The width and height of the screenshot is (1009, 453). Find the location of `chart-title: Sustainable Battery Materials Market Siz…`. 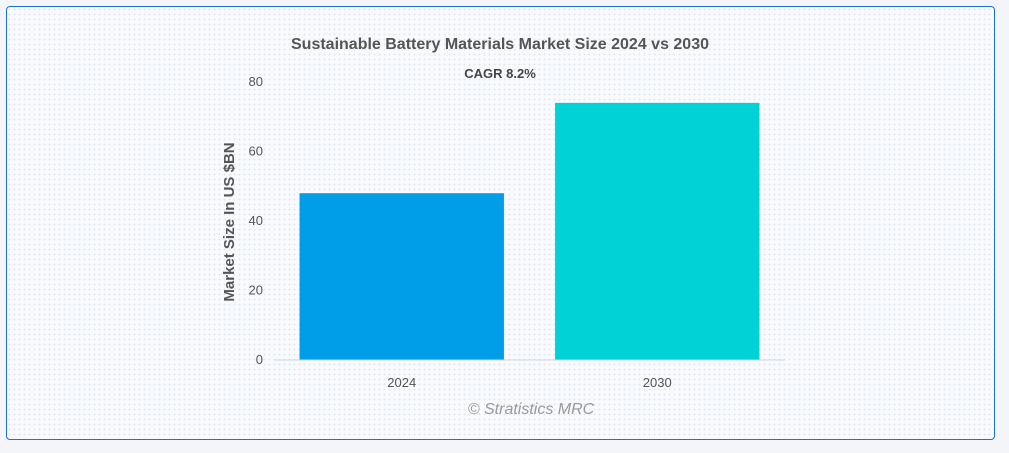

chart-title: Sustainable Battery Materials Market Siz… is located at coordinates (500, 44).